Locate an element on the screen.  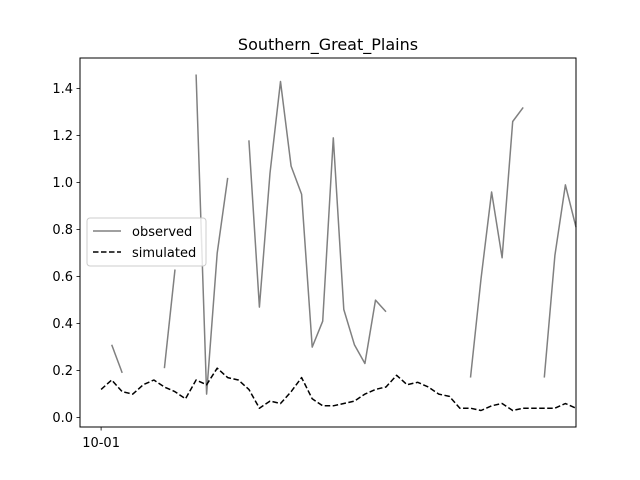
legend-box is located at coordinates (146, 242).